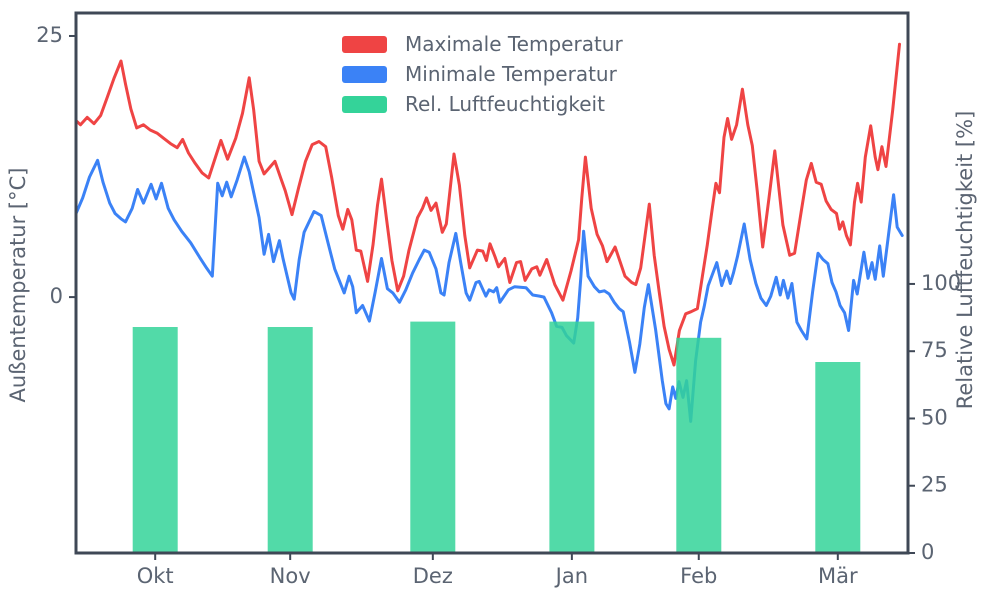 This screenshot has width=1000, height=600. Describe the element at coordinates (965, 260) in the screenshot. I see `right-y-axis-label: Relative Luftfeuchtigkeit [%]` at that location.